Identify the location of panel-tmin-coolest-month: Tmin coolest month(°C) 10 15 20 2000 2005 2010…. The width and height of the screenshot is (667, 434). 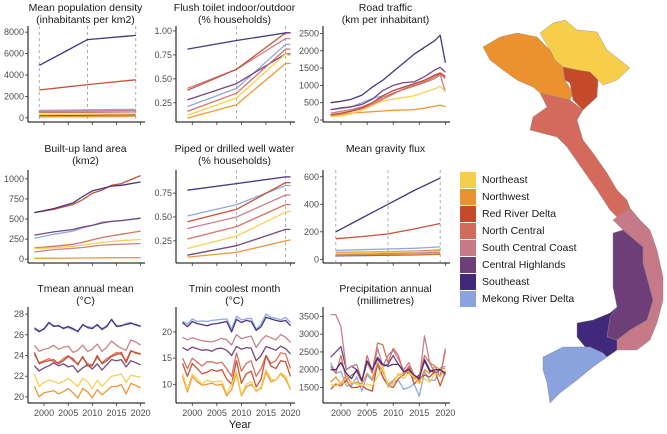
(231, 350).